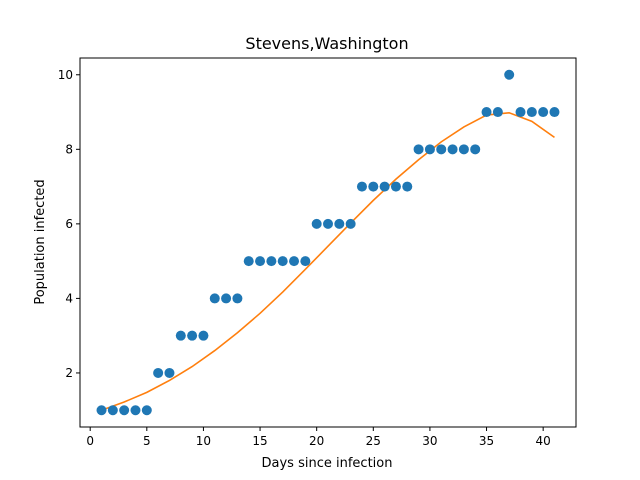 Image resolution: width=640 pixels, height=480 pixels. What do you see at coordinates (326, 43) in the screenshot?
I see `chart-title: Stevens,Washington` at bounding box center [326, 43].